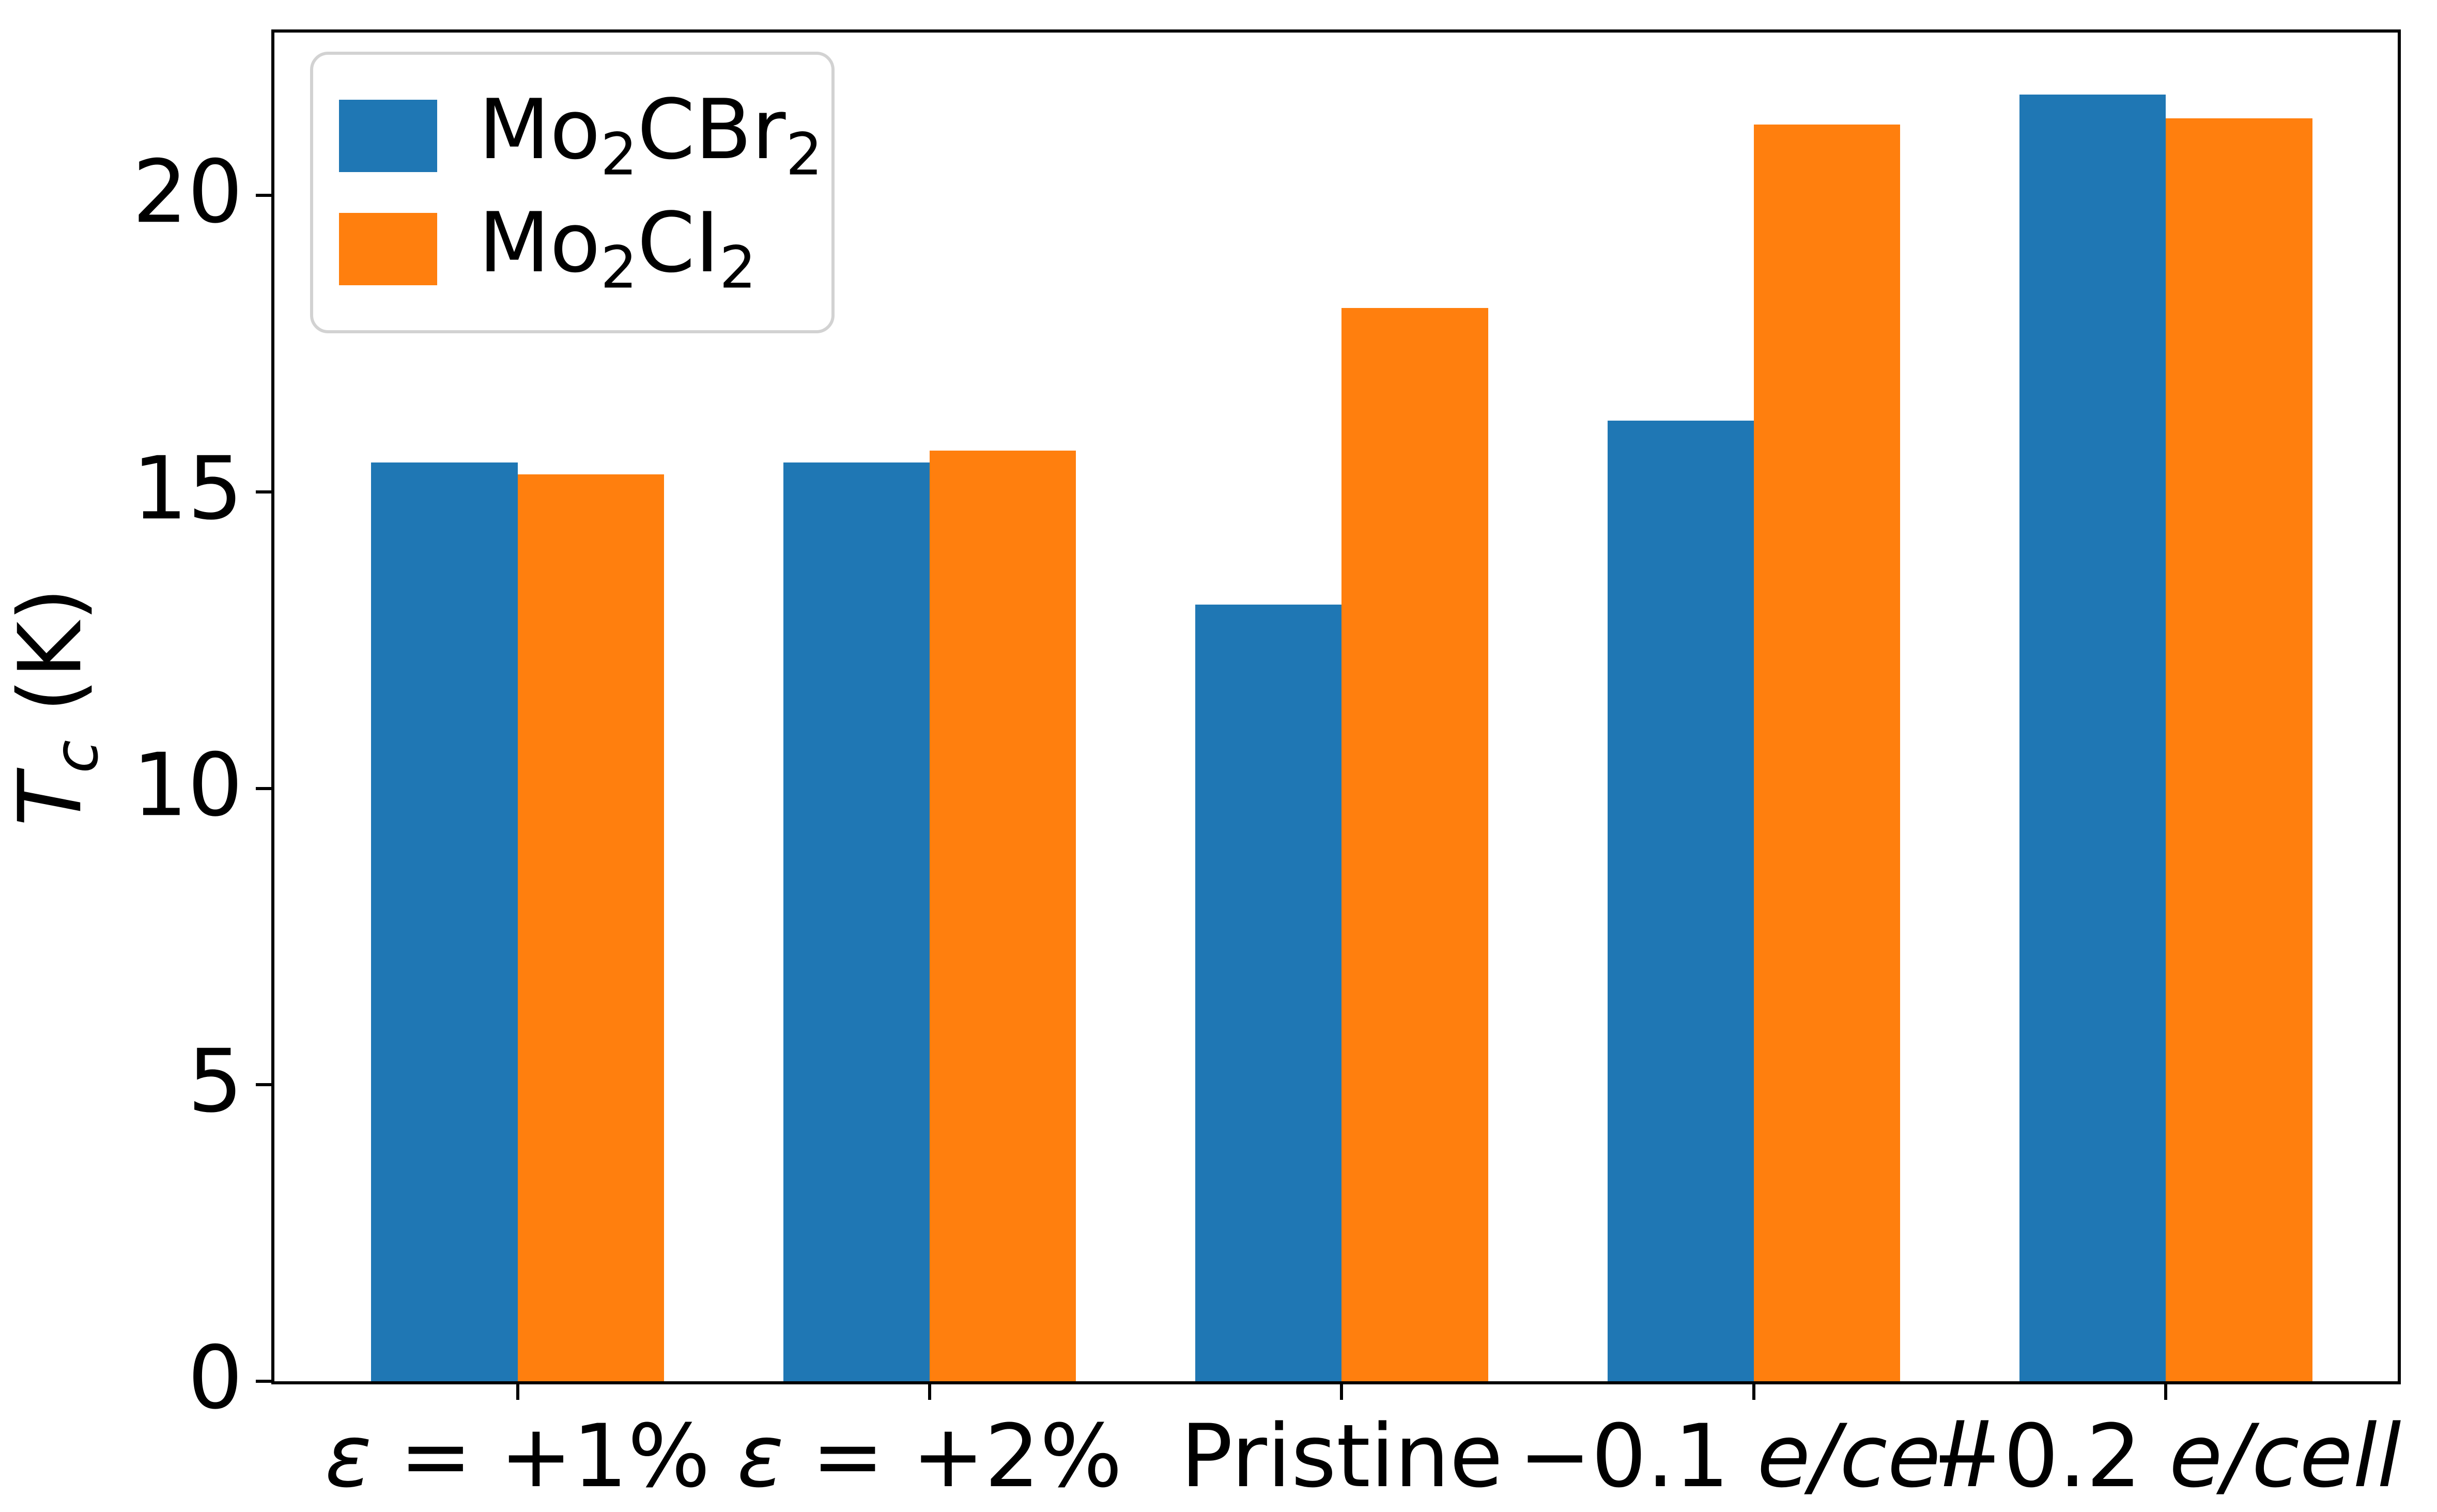 Image resolution: width=2437 pixels, height=1512 pixels. What do you see at coordinates (572, 192) in the screenshot?
I see `legend: Mo2CBr2 Mo2CI2` at bounding box center [572, 192].